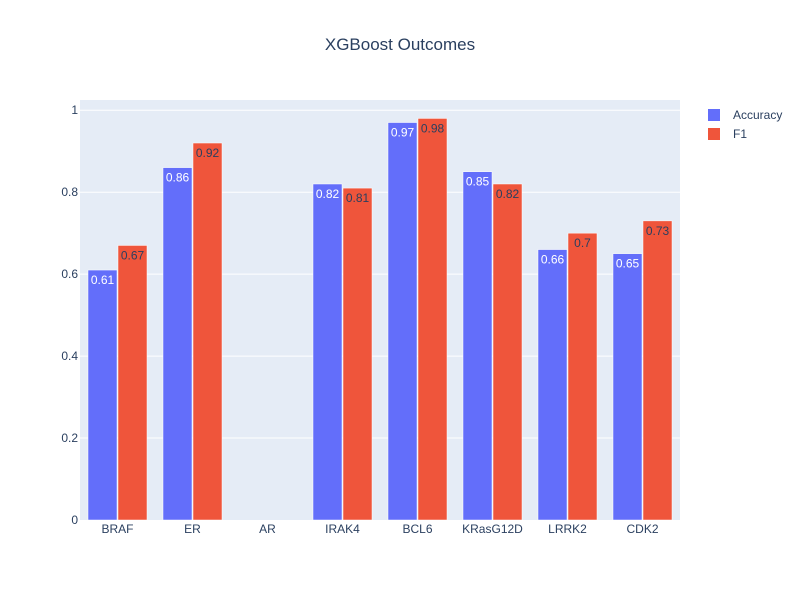 The image size is (800, 600). I want to click on x-tick-label: KRasG12D, so click(492, 529).